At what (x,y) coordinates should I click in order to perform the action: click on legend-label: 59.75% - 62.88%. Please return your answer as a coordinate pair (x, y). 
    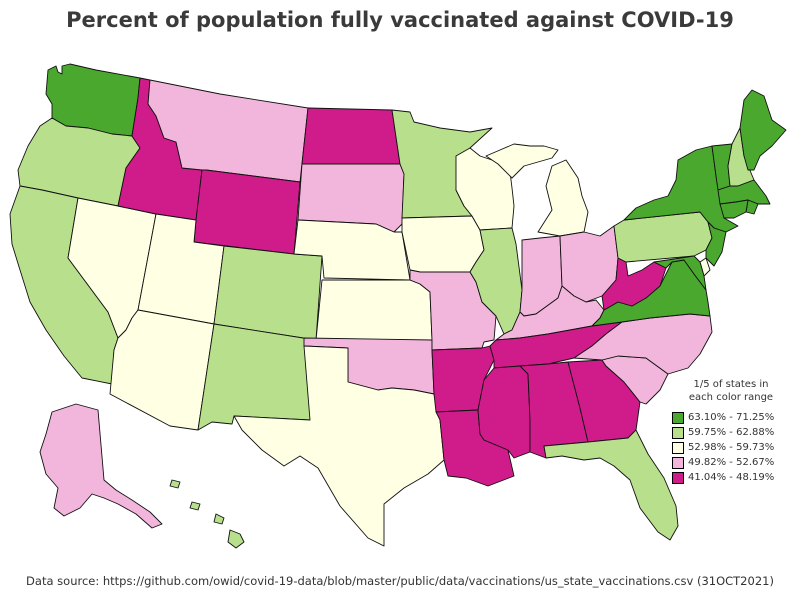
    Looking at the image, I should click on (731, 432).